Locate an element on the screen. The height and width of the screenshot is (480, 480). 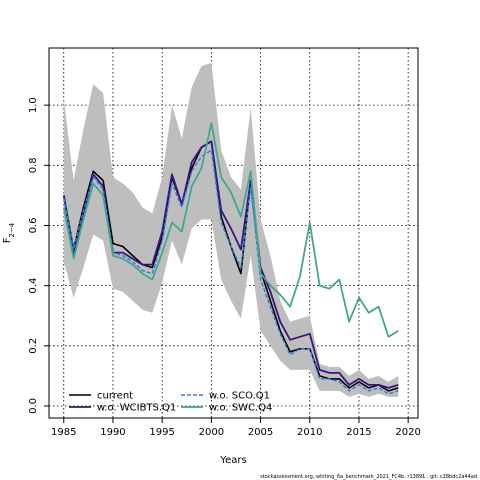
x-axis-title: Years is located at coordinates (232, 460).